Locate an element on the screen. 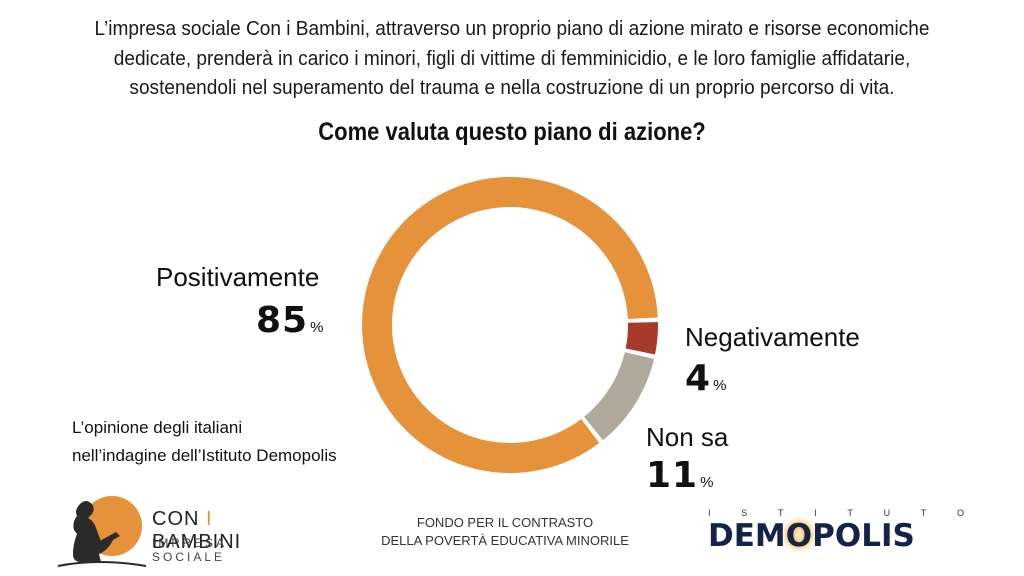 The image size is (1024, 576). value-positivamente: 85% is located at coordinates (289, 320).